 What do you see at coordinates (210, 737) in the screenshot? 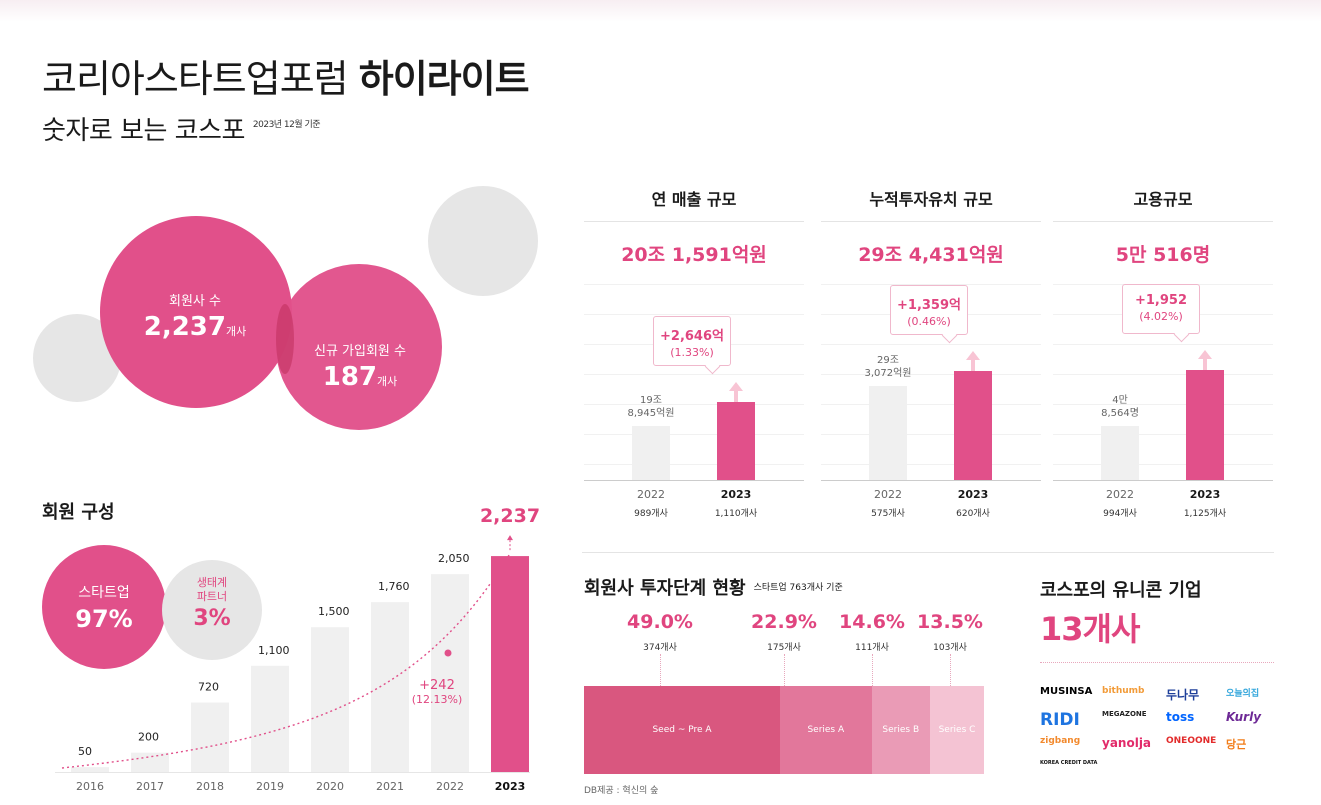
I see `growth-bar-2018` at bounding box center [210, 737].